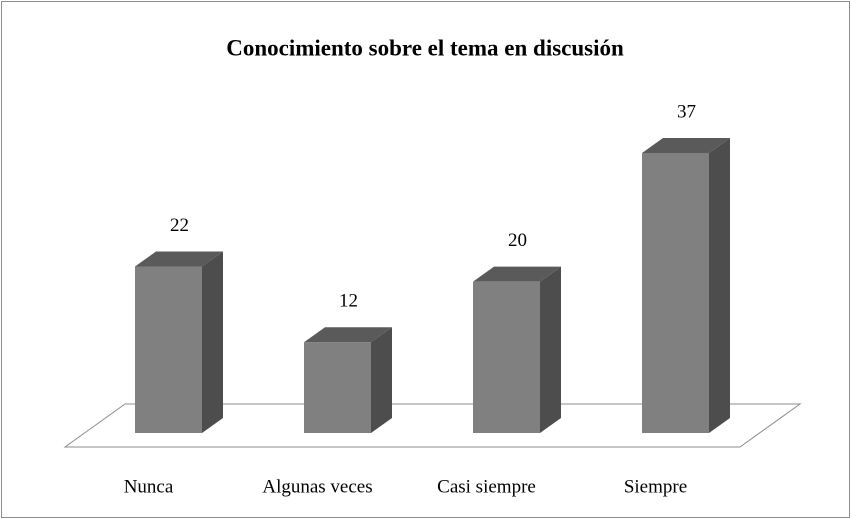 Image resolution: width=851 pixels, height=519 pixels. What do you see at coordinates (179, 225) in the screenshot?
I see `data-label: 22` at bounding box center [179, 225].